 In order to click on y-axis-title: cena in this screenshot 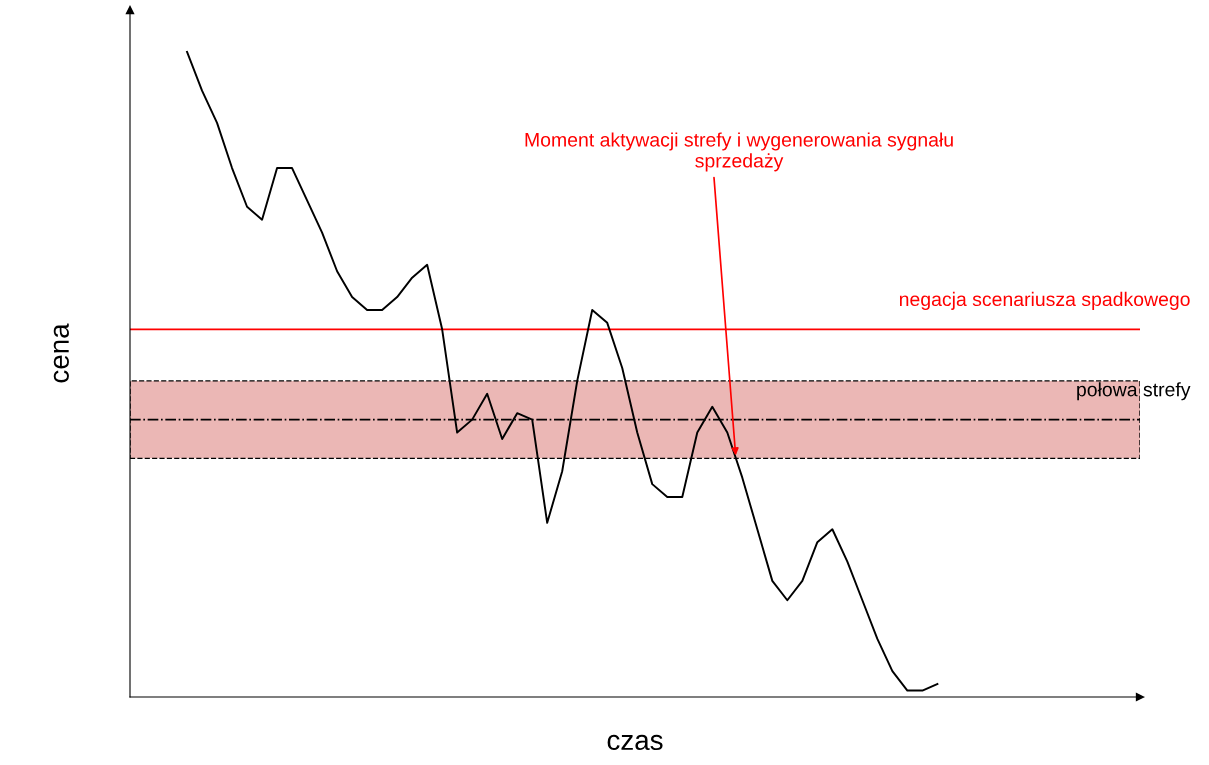, I will do `click(61, 353)`.